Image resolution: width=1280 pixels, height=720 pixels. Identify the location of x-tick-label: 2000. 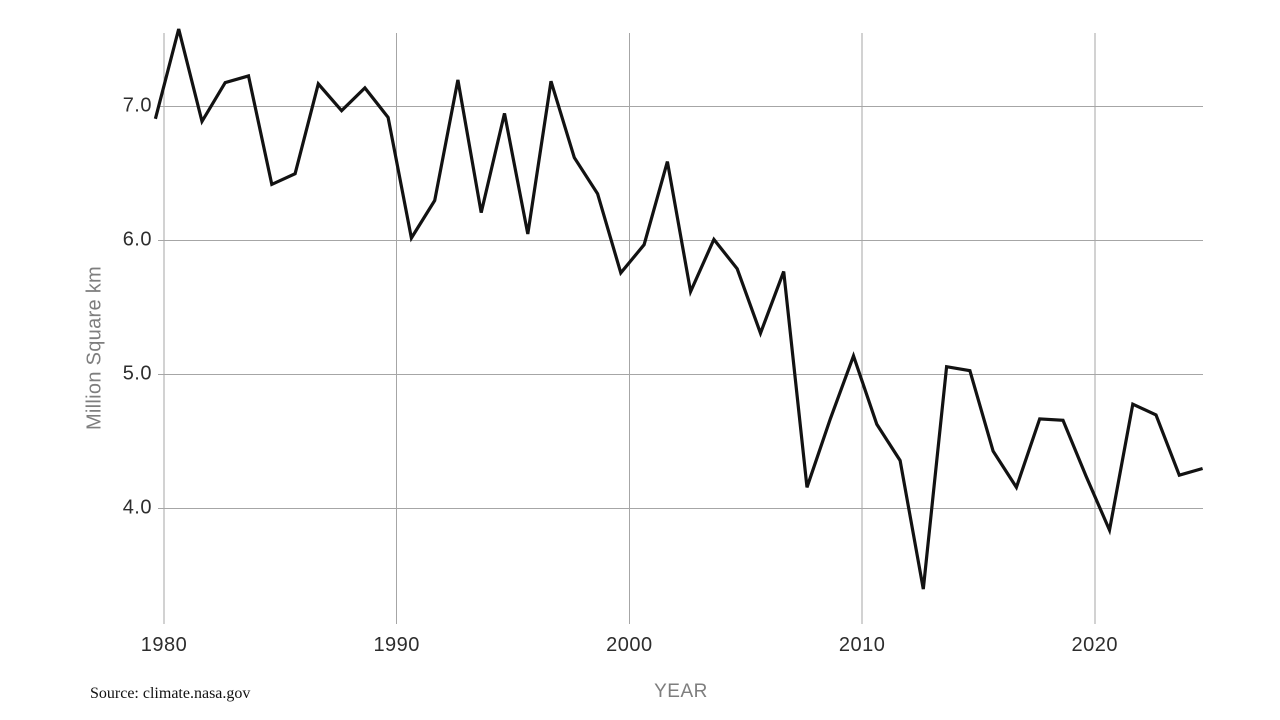
(629, 645).